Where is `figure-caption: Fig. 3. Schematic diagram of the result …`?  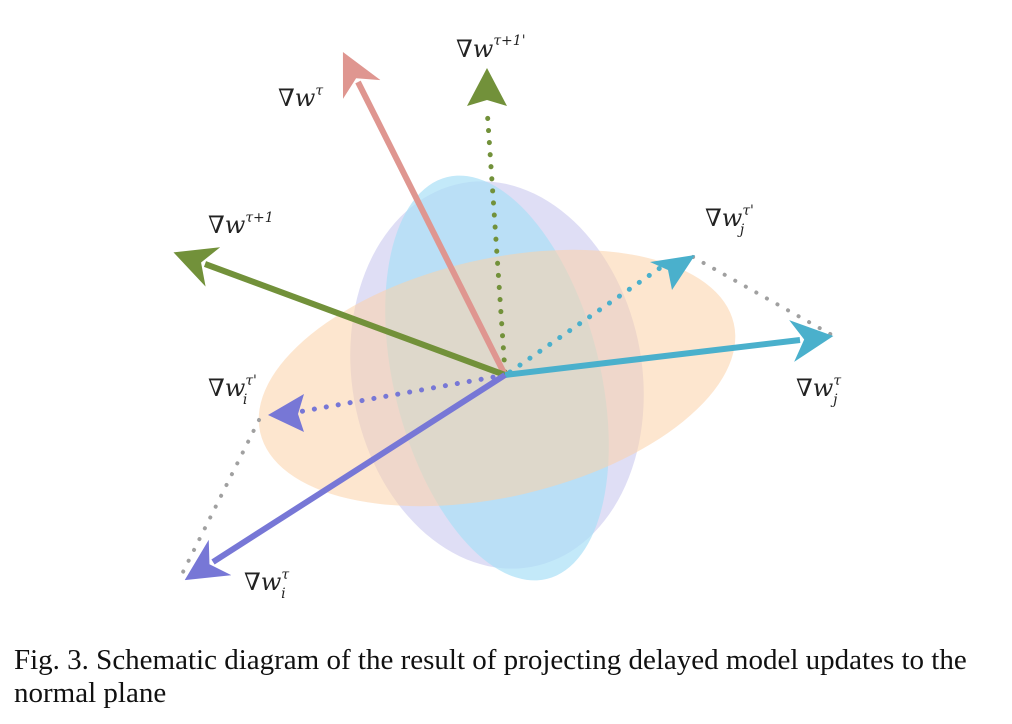 figure-caption: Fig. 3. Schematic diagram of the result … is located at coordinates (490, 676).